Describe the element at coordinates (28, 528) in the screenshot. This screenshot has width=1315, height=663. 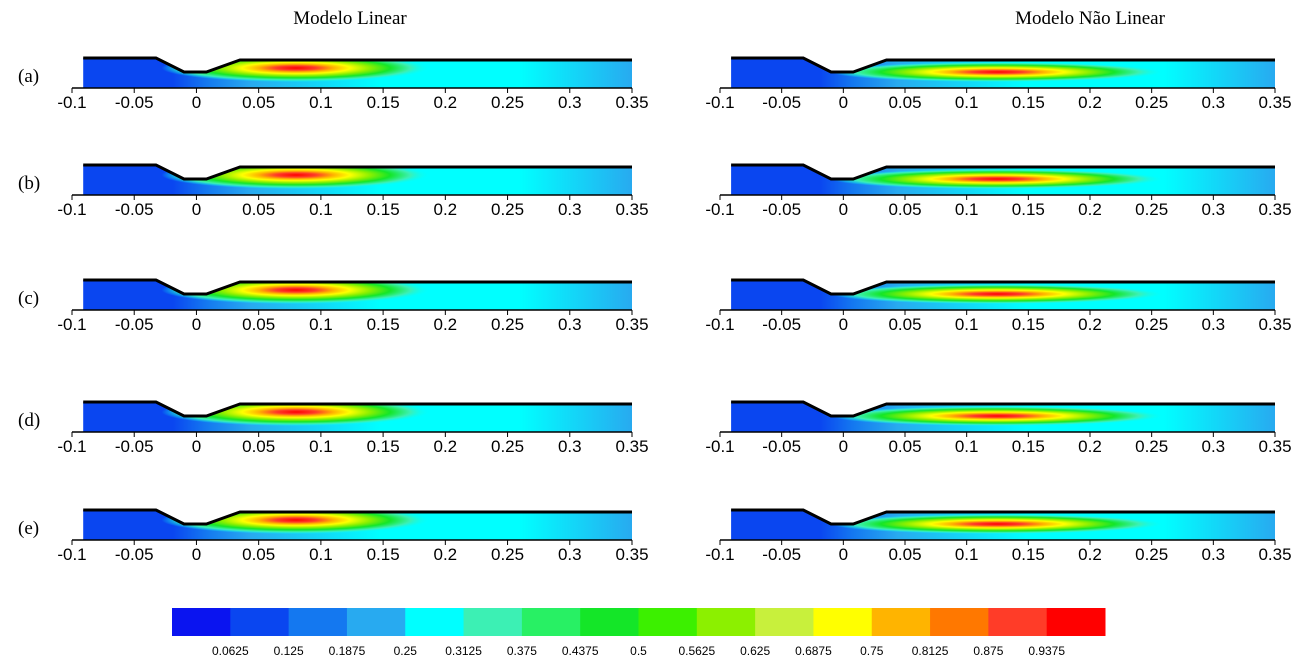
I see `row-label: (e)` at that location.